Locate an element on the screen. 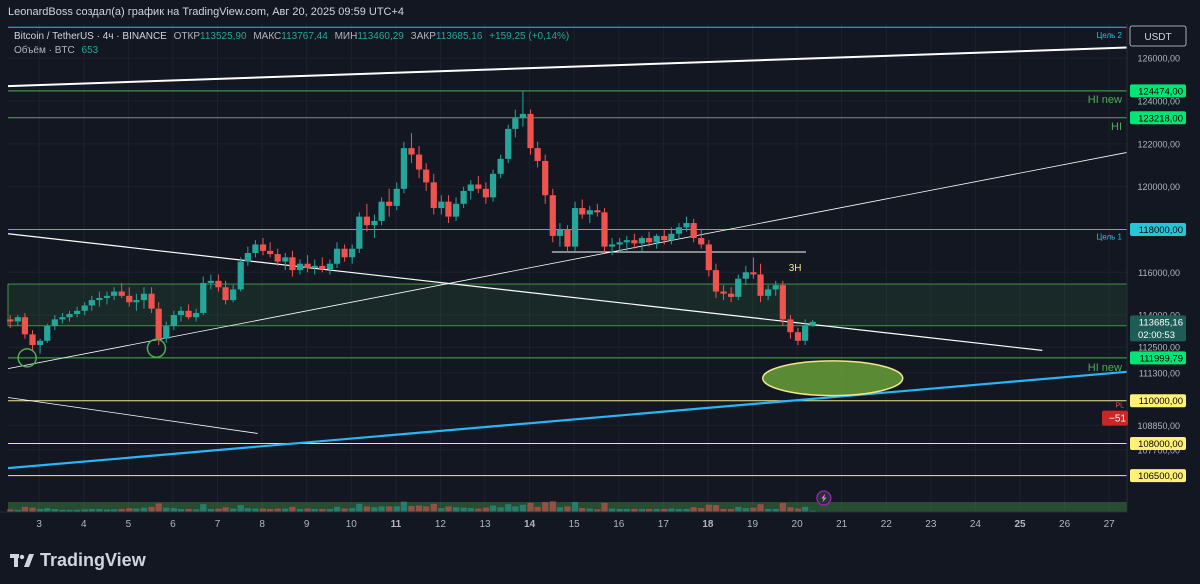  price-axis is located at coordinates (1163, 268).